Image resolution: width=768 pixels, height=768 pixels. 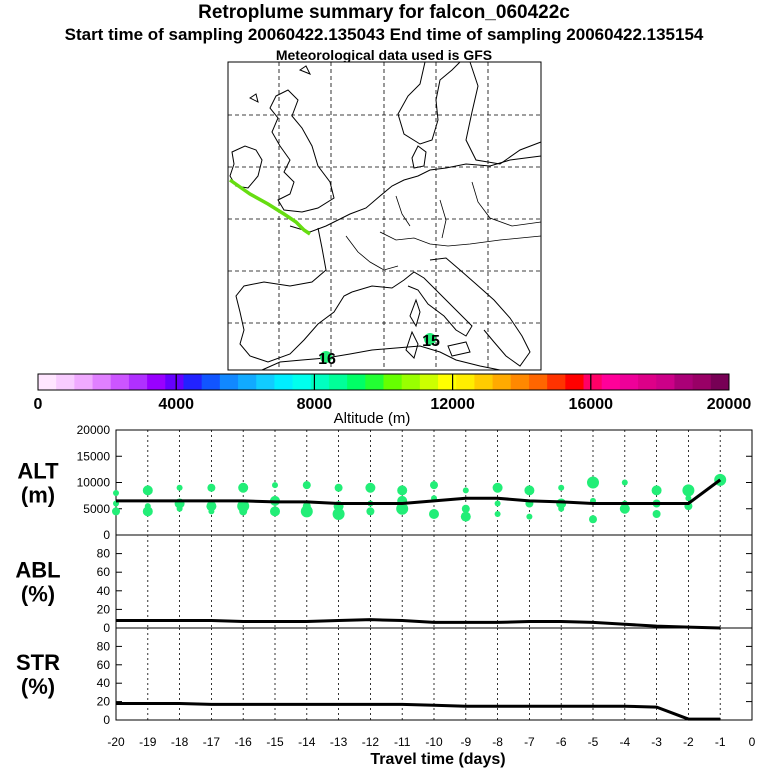 I want to click on colorbar-frame, so click(x=383, y=382).